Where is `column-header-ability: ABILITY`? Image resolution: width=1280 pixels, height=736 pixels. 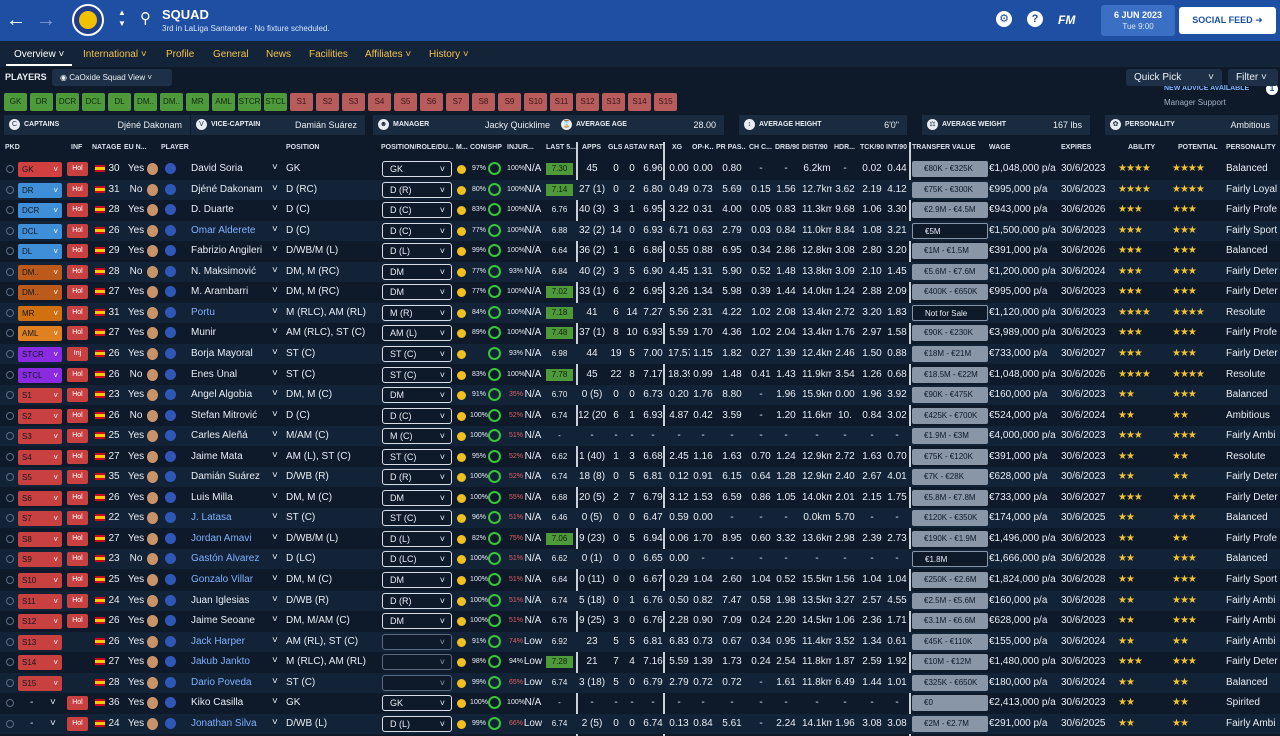
column-header-ability: ABILITY is located at coordinates (1142, 147).